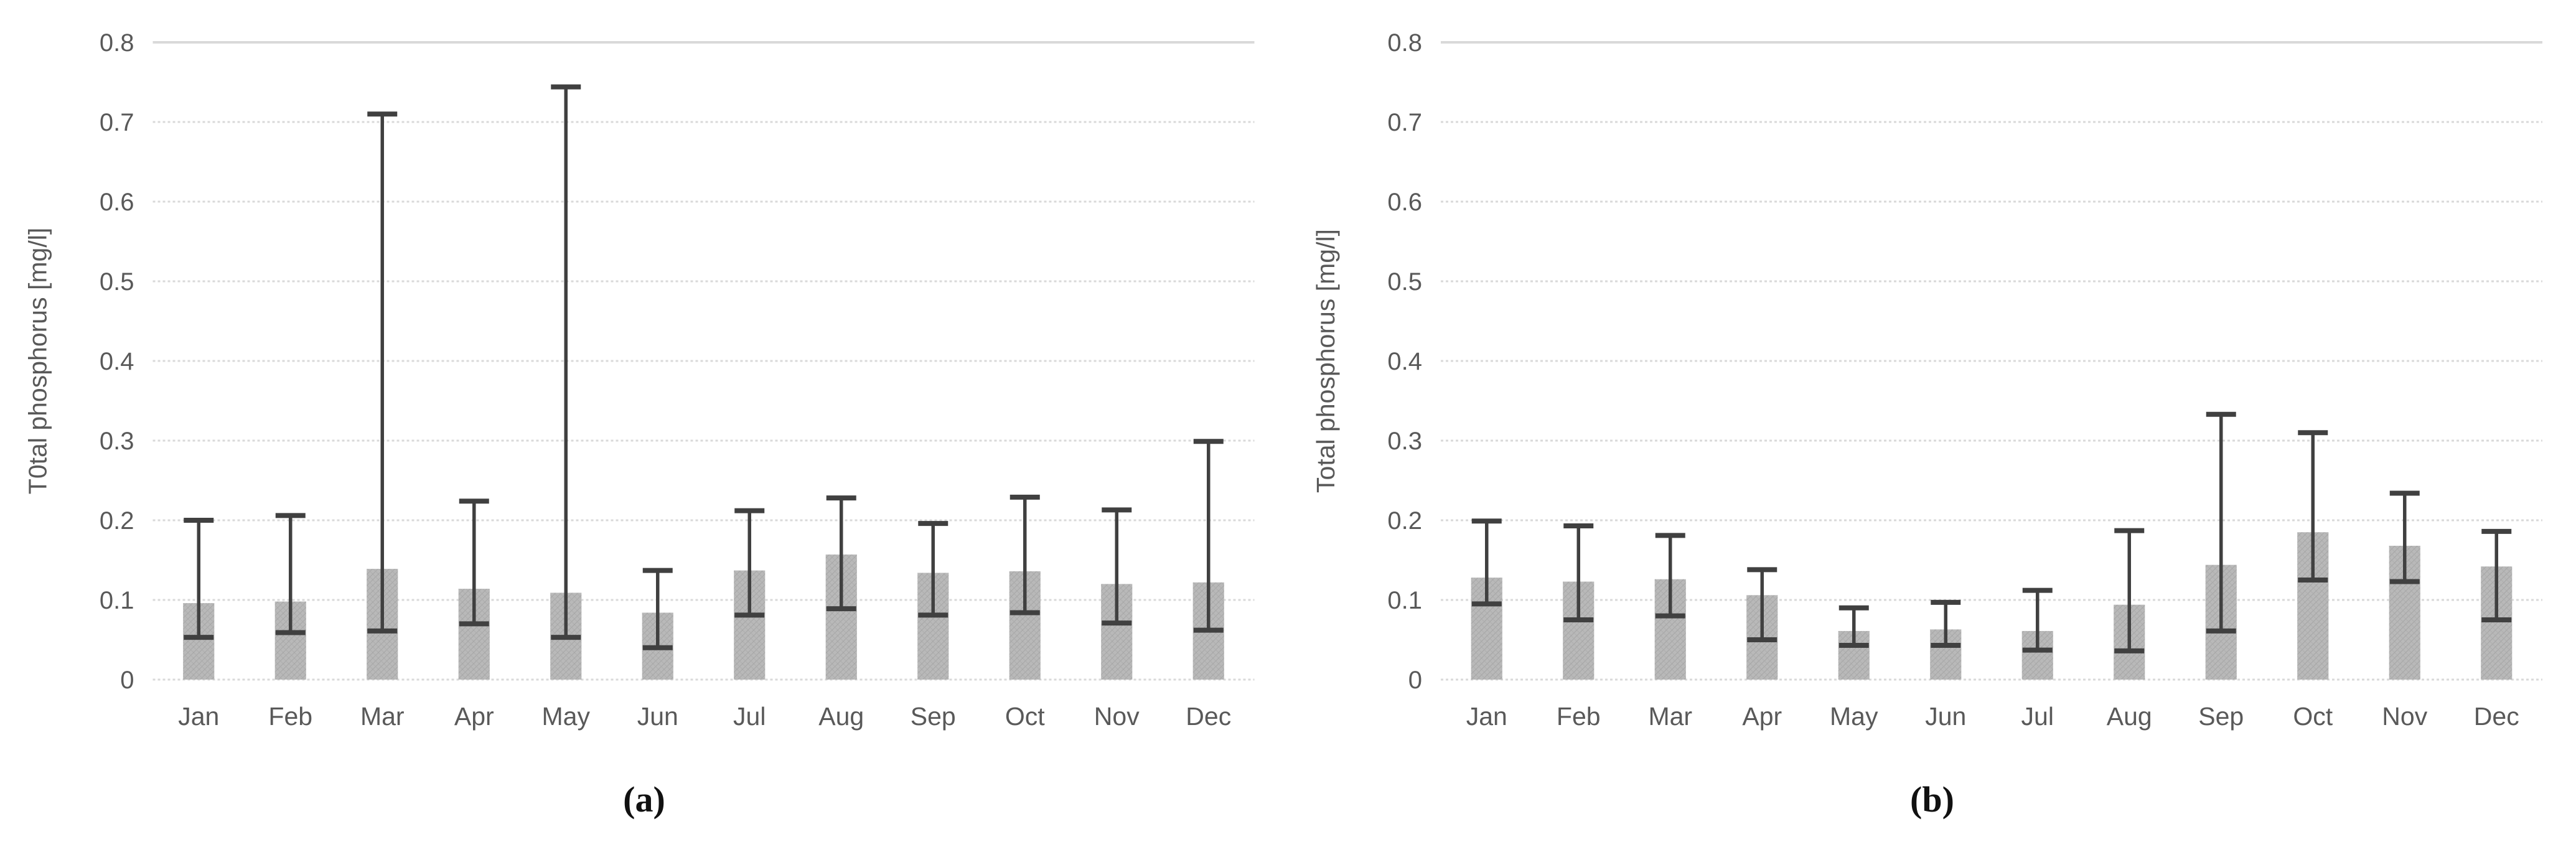 The width and height of the screenshot is (2576, 847). What do you see at coordinates (1325, 361) in the screenshot?
I see `y-axis-title: Total phosphorus [mg/l]` at bounding box center [1325, 361].